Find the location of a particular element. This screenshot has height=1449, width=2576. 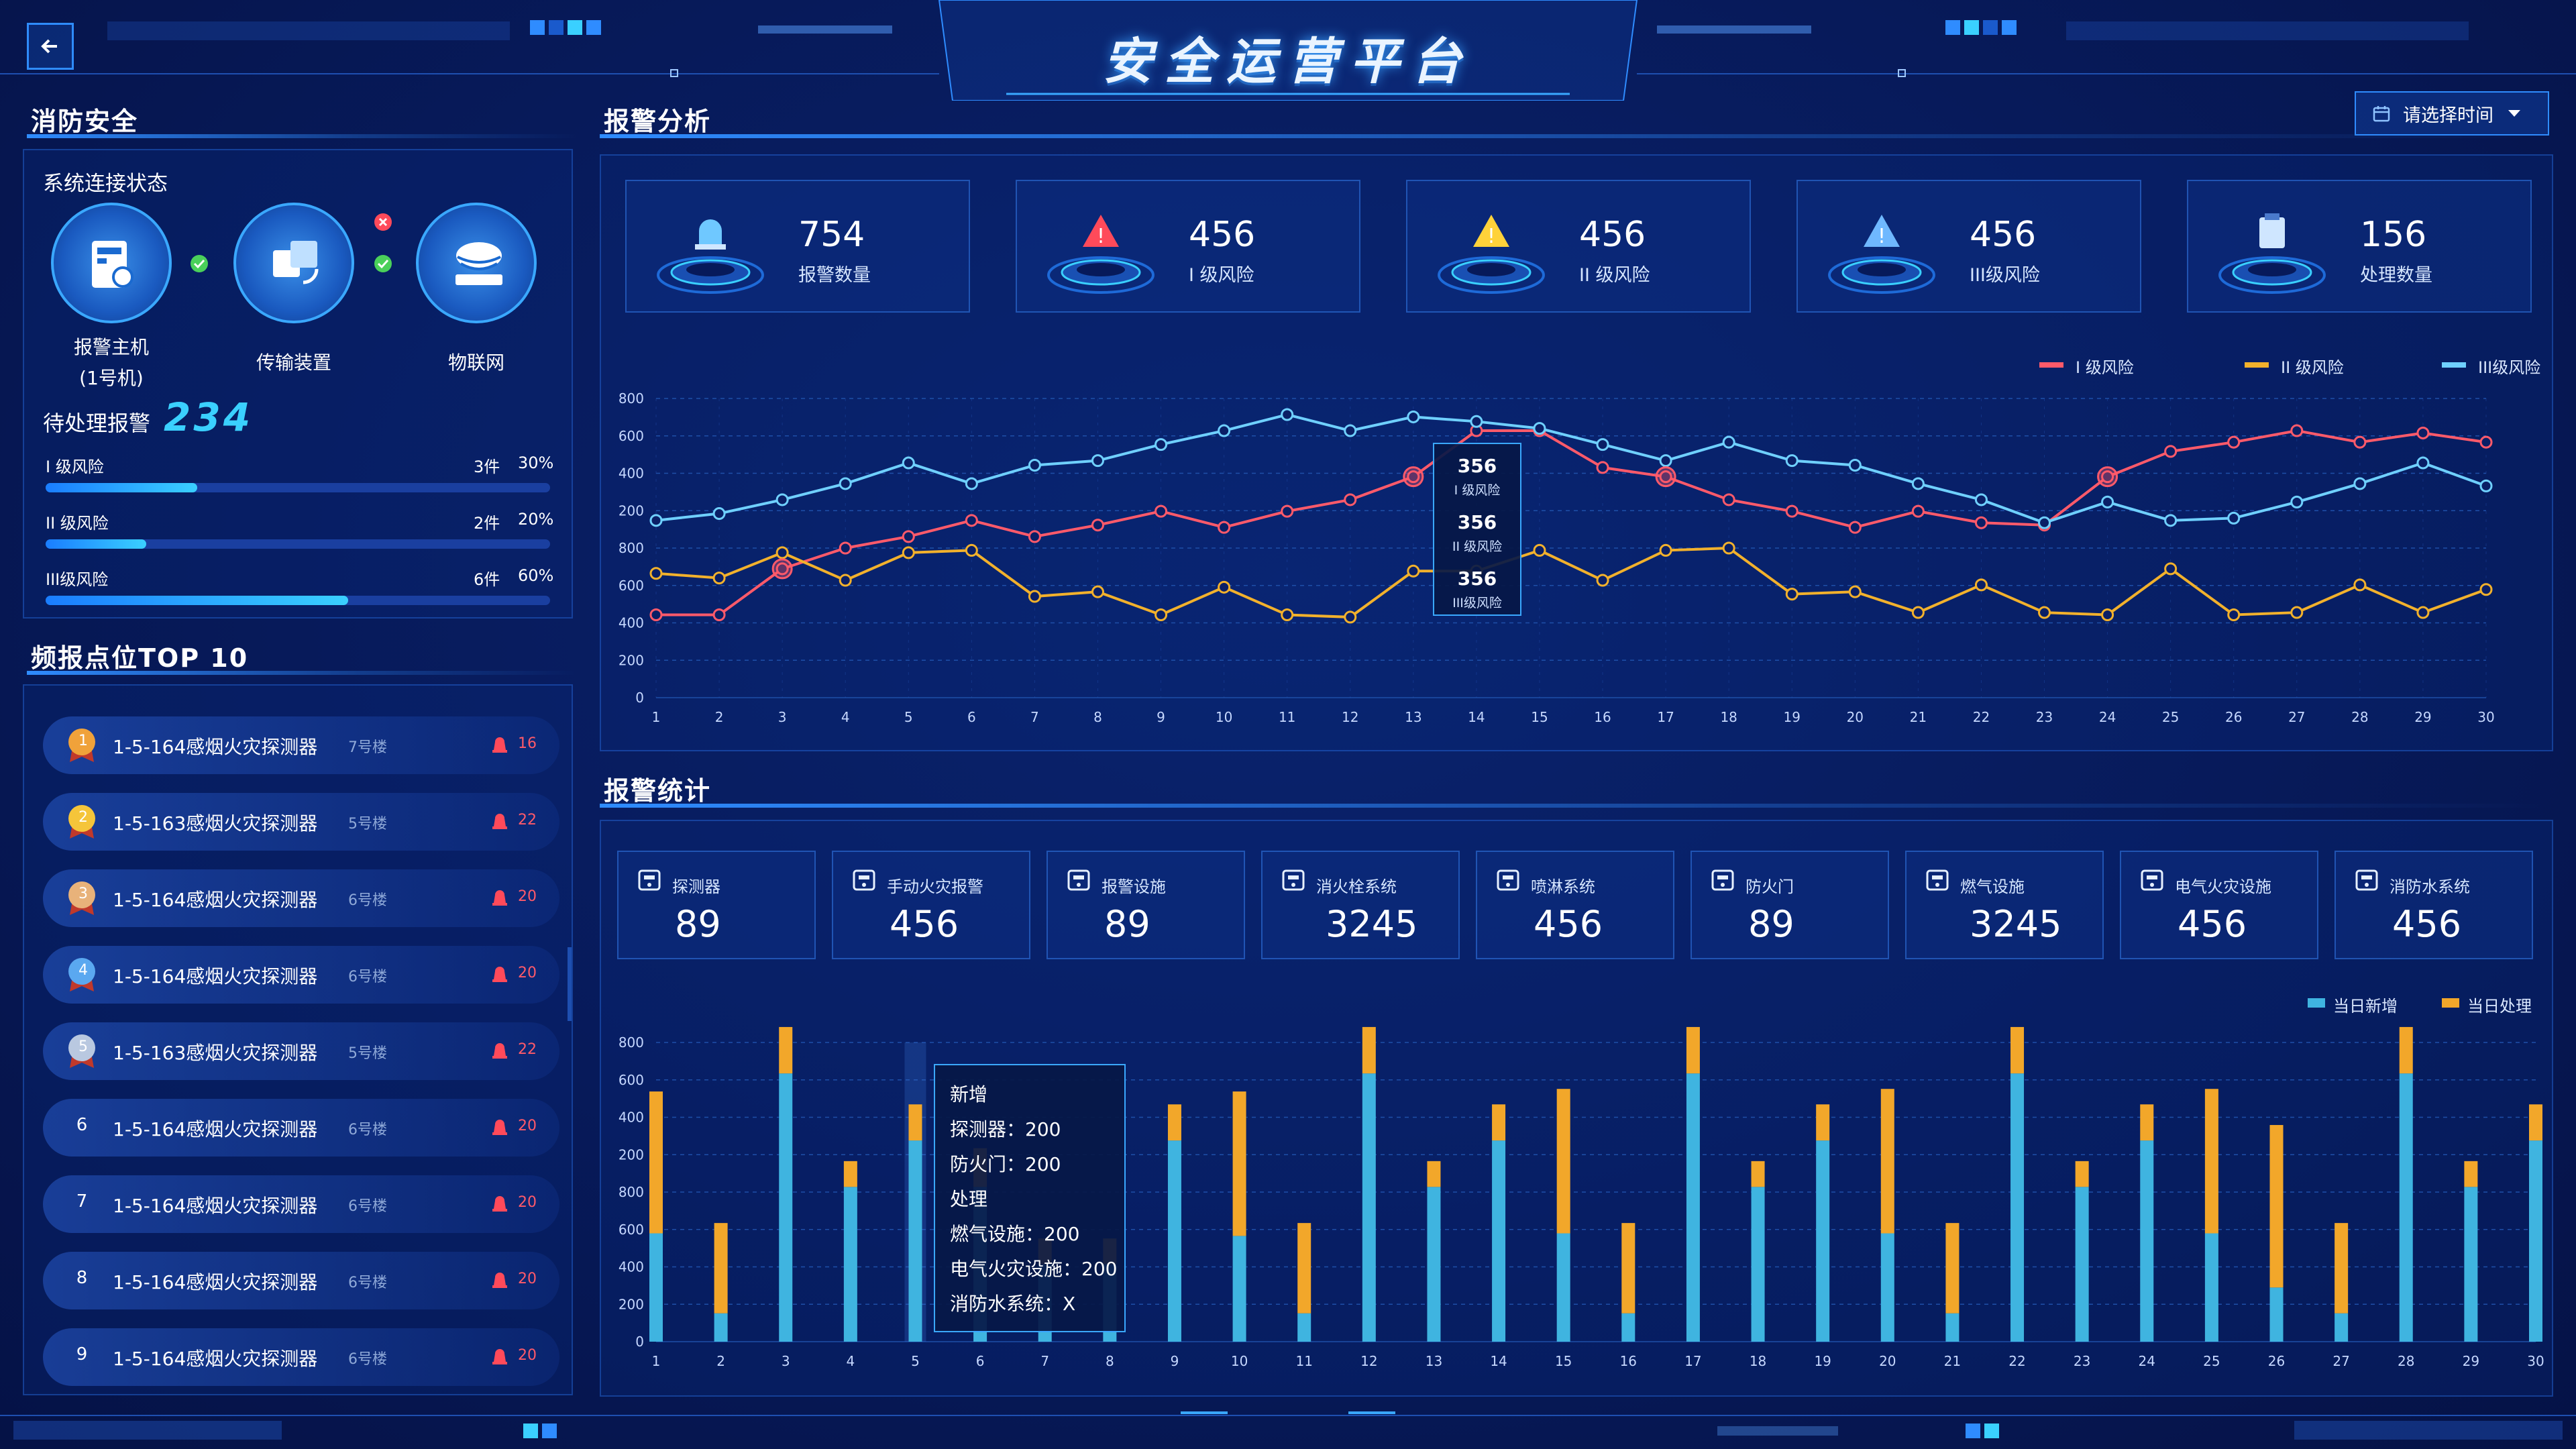

stat-card: 探测器 89 is located at coordinates (716, 905).